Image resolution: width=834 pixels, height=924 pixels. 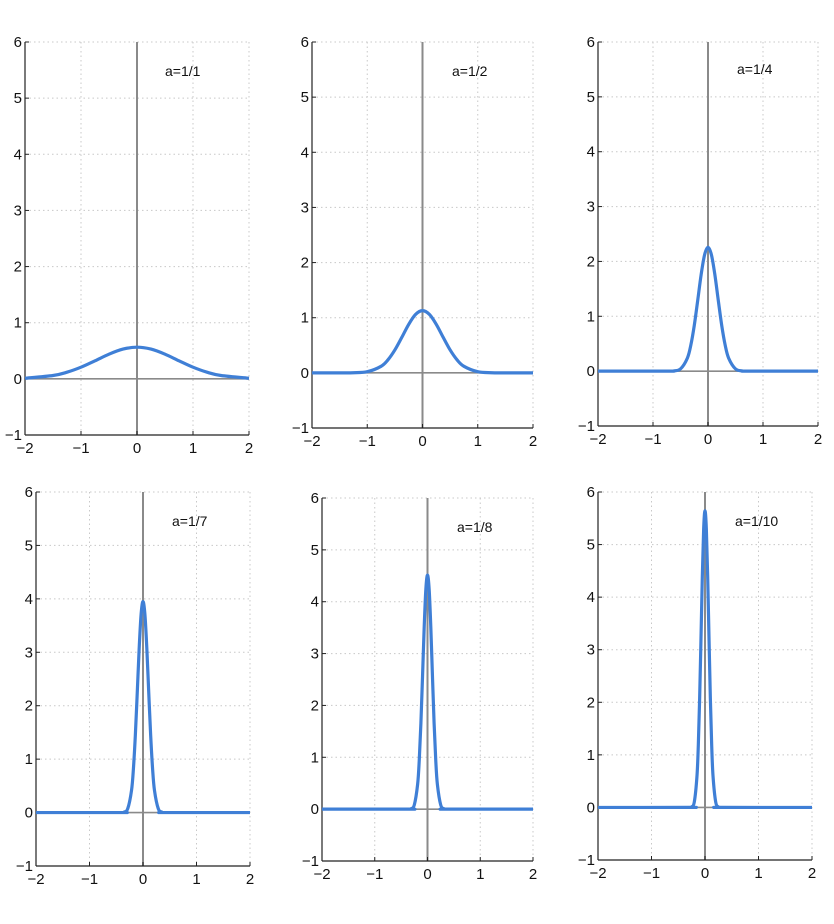 I want to click on annotation-label: a=1/1, so click(x=183, y=71).